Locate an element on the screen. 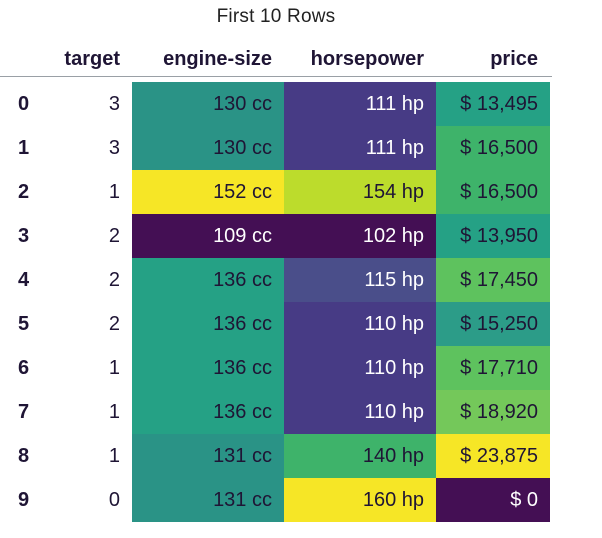  horsepower-cell: 154 hp is located at coordinates (360, 192).